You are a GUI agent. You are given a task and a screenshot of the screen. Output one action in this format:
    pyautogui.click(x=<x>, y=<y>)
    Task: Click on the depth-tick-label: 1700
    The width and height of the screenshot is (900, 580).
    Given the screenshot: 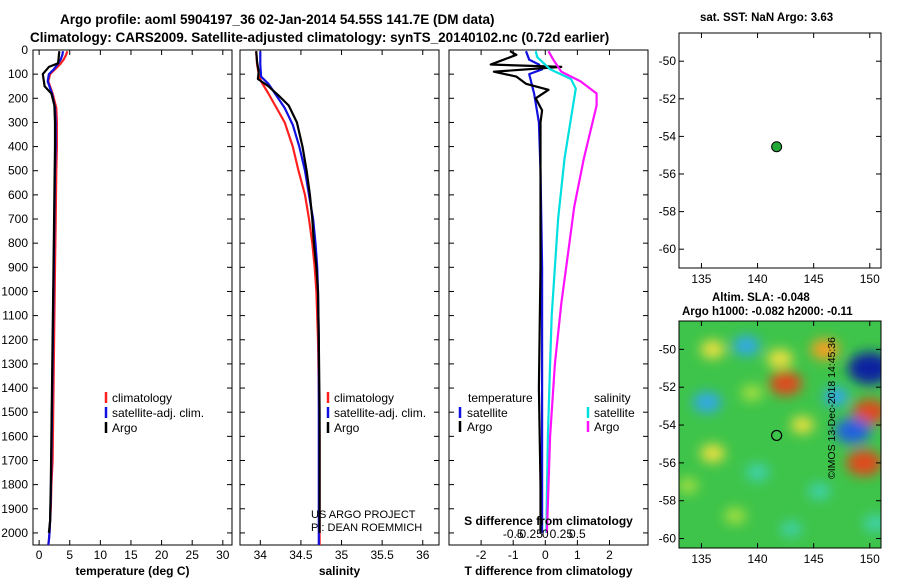 What is the action you would take?
    pyautogui.click(x=14, y=460)
    